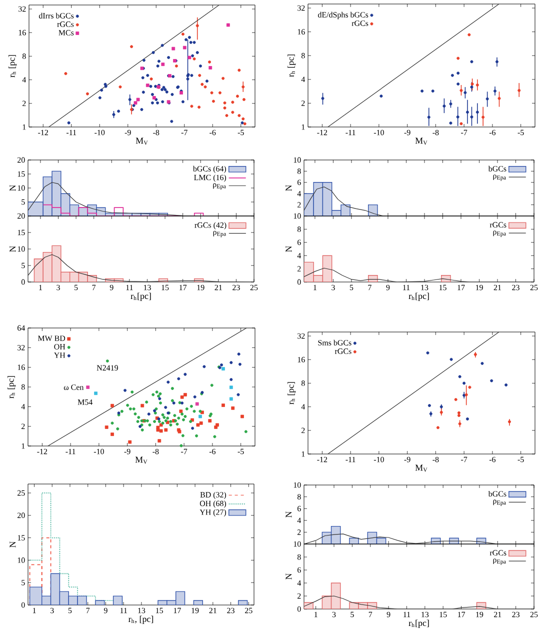 This screenshot has width=541, height=636. I want to click on x-axis-title: r$_{h}$, [pc], so click(141, 620).